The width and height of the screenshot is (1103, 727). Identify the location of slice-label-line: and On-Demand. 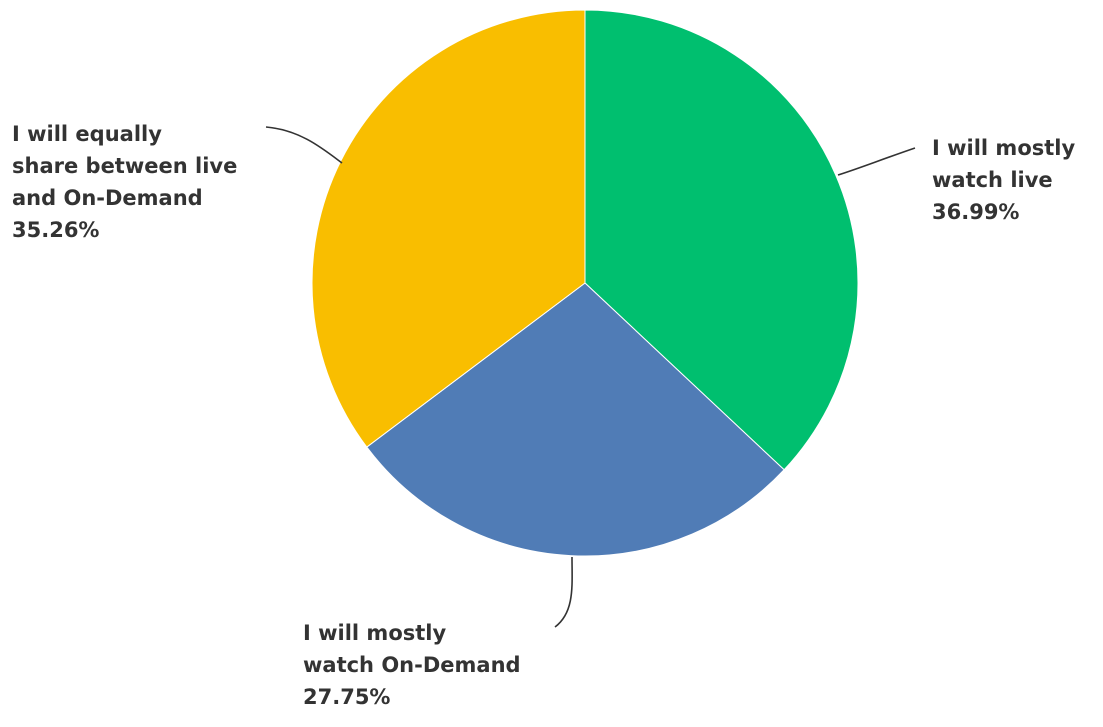
(107, 198).